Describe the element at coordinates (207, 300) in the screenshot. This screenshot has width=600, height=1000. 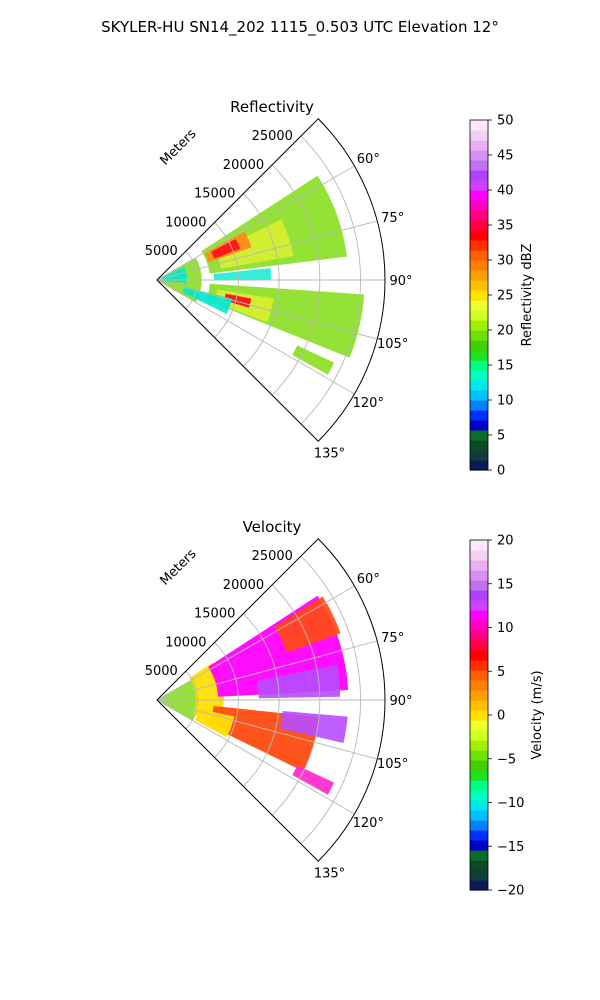
I see `echo-south-low` at that location.